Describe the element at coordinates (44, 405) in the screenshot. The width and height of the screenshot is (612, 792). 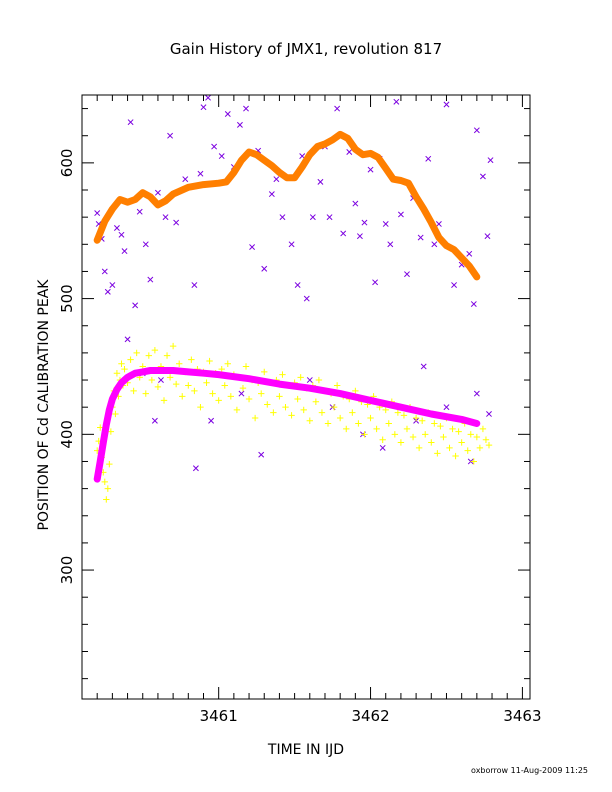
I see `y-axis-title: POSITION OF Cd CALIBRATION PEAK` at that location.